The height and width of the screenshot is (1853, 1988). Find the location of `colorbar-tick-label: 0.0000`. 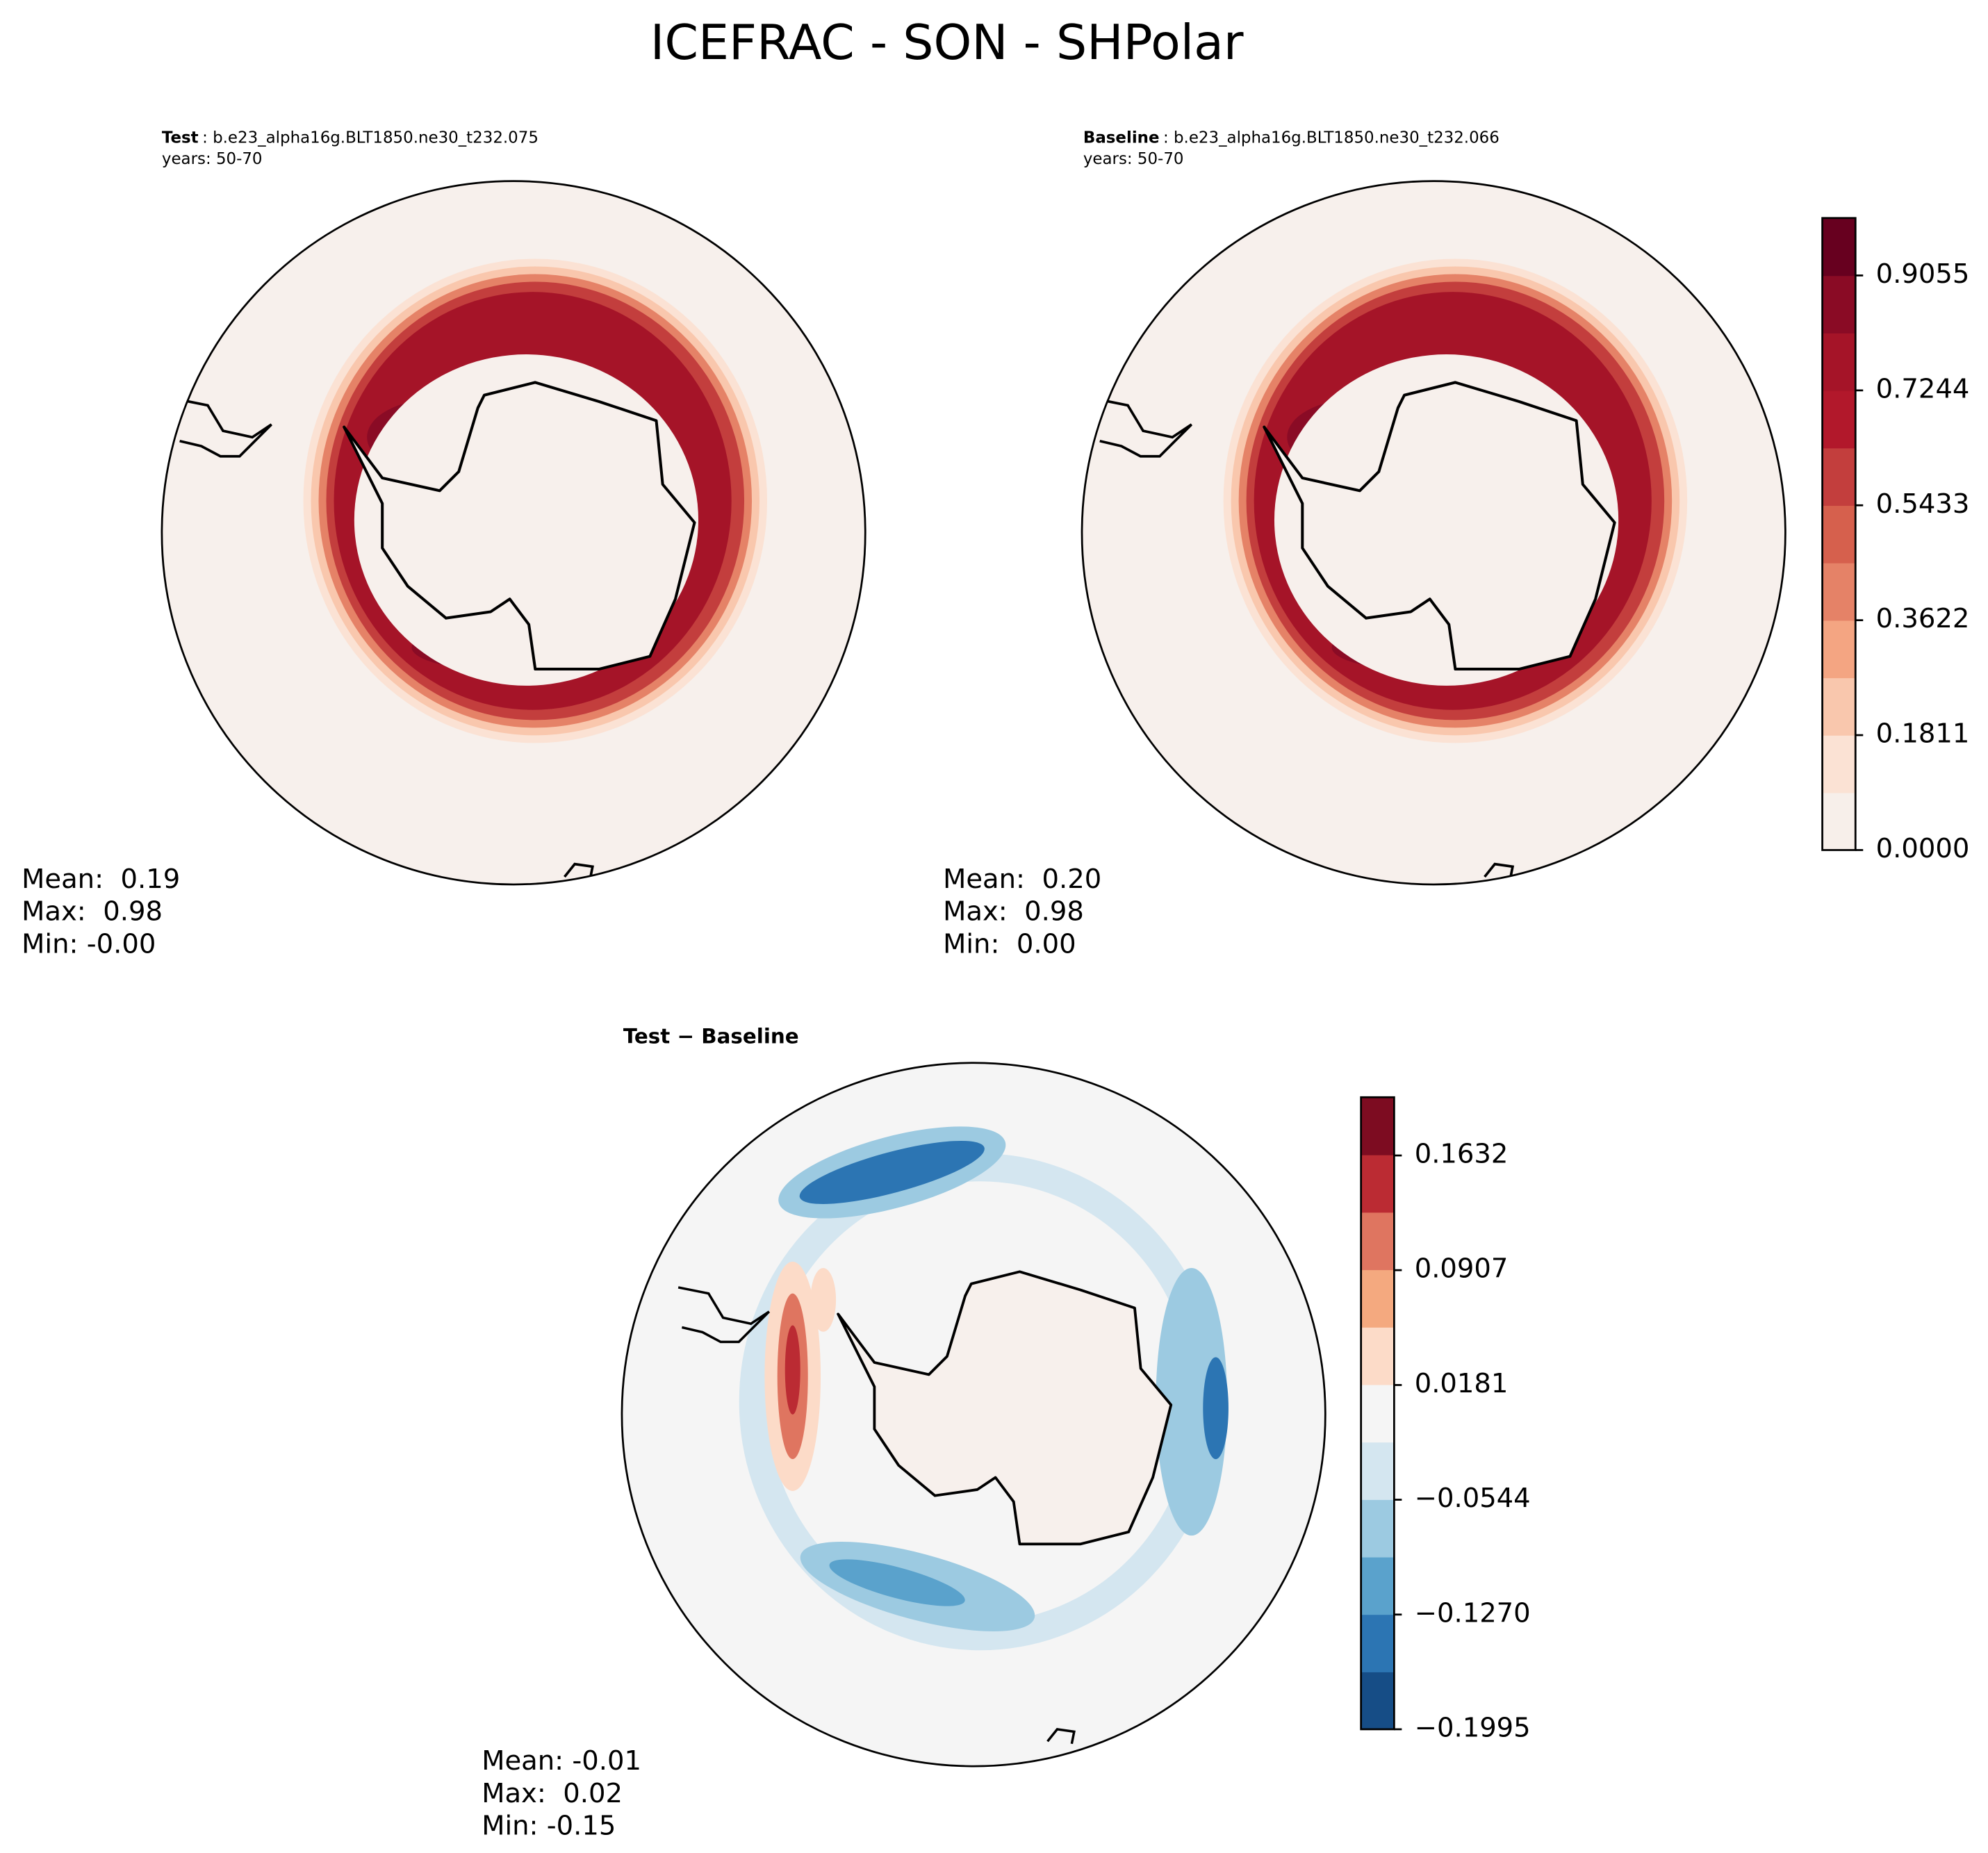

colorbar-tick-label: 0.0000 is located at coordinates (1923, 848).